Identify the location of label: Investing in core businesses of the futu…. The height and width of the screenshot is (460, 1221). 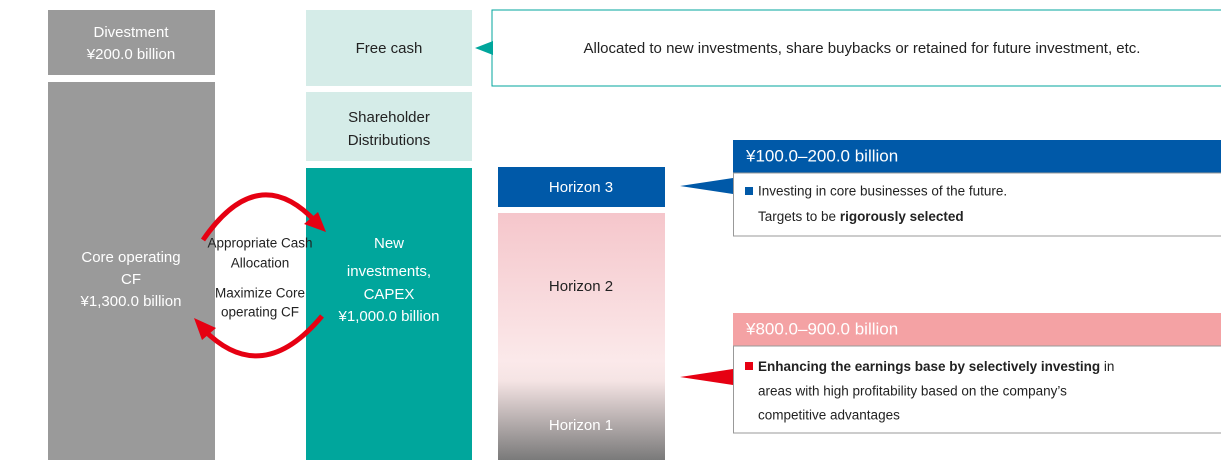
(882, 191).